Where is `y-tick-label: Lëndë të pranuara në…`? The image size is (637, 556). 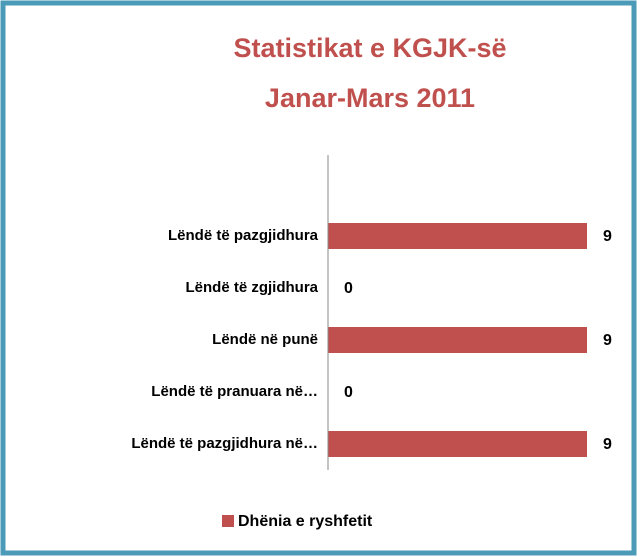
y-tick-label: Lëndë të pranuara në… is located at coordinates (234, 391).